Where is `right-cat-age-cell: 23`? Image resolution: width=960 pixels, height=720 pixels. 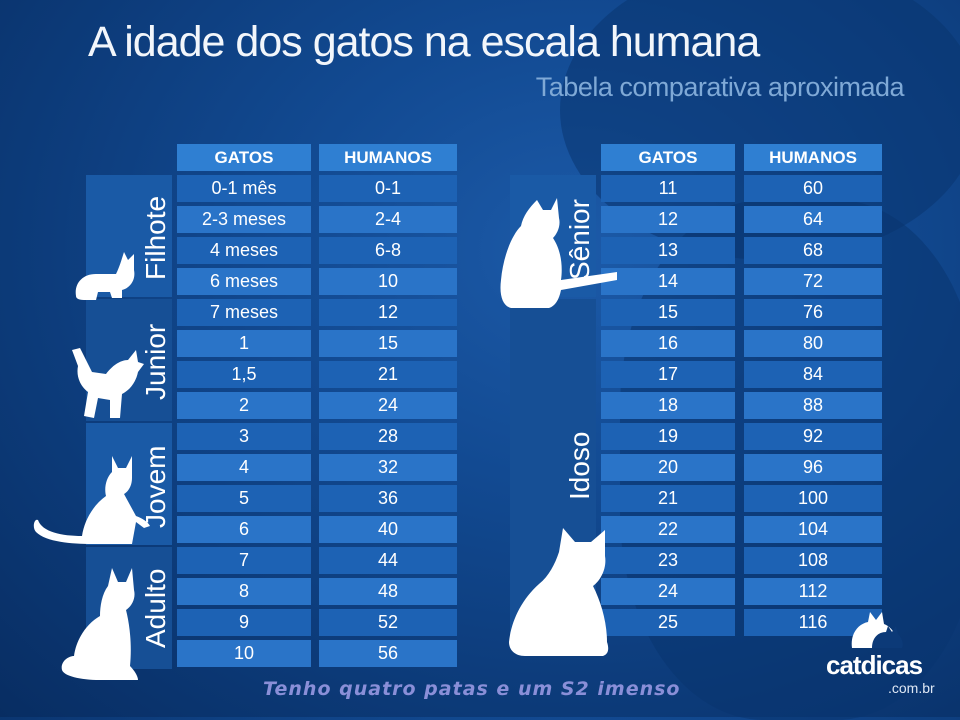
right-cat-age-cell: 23 is located at coordinates (668, 560).